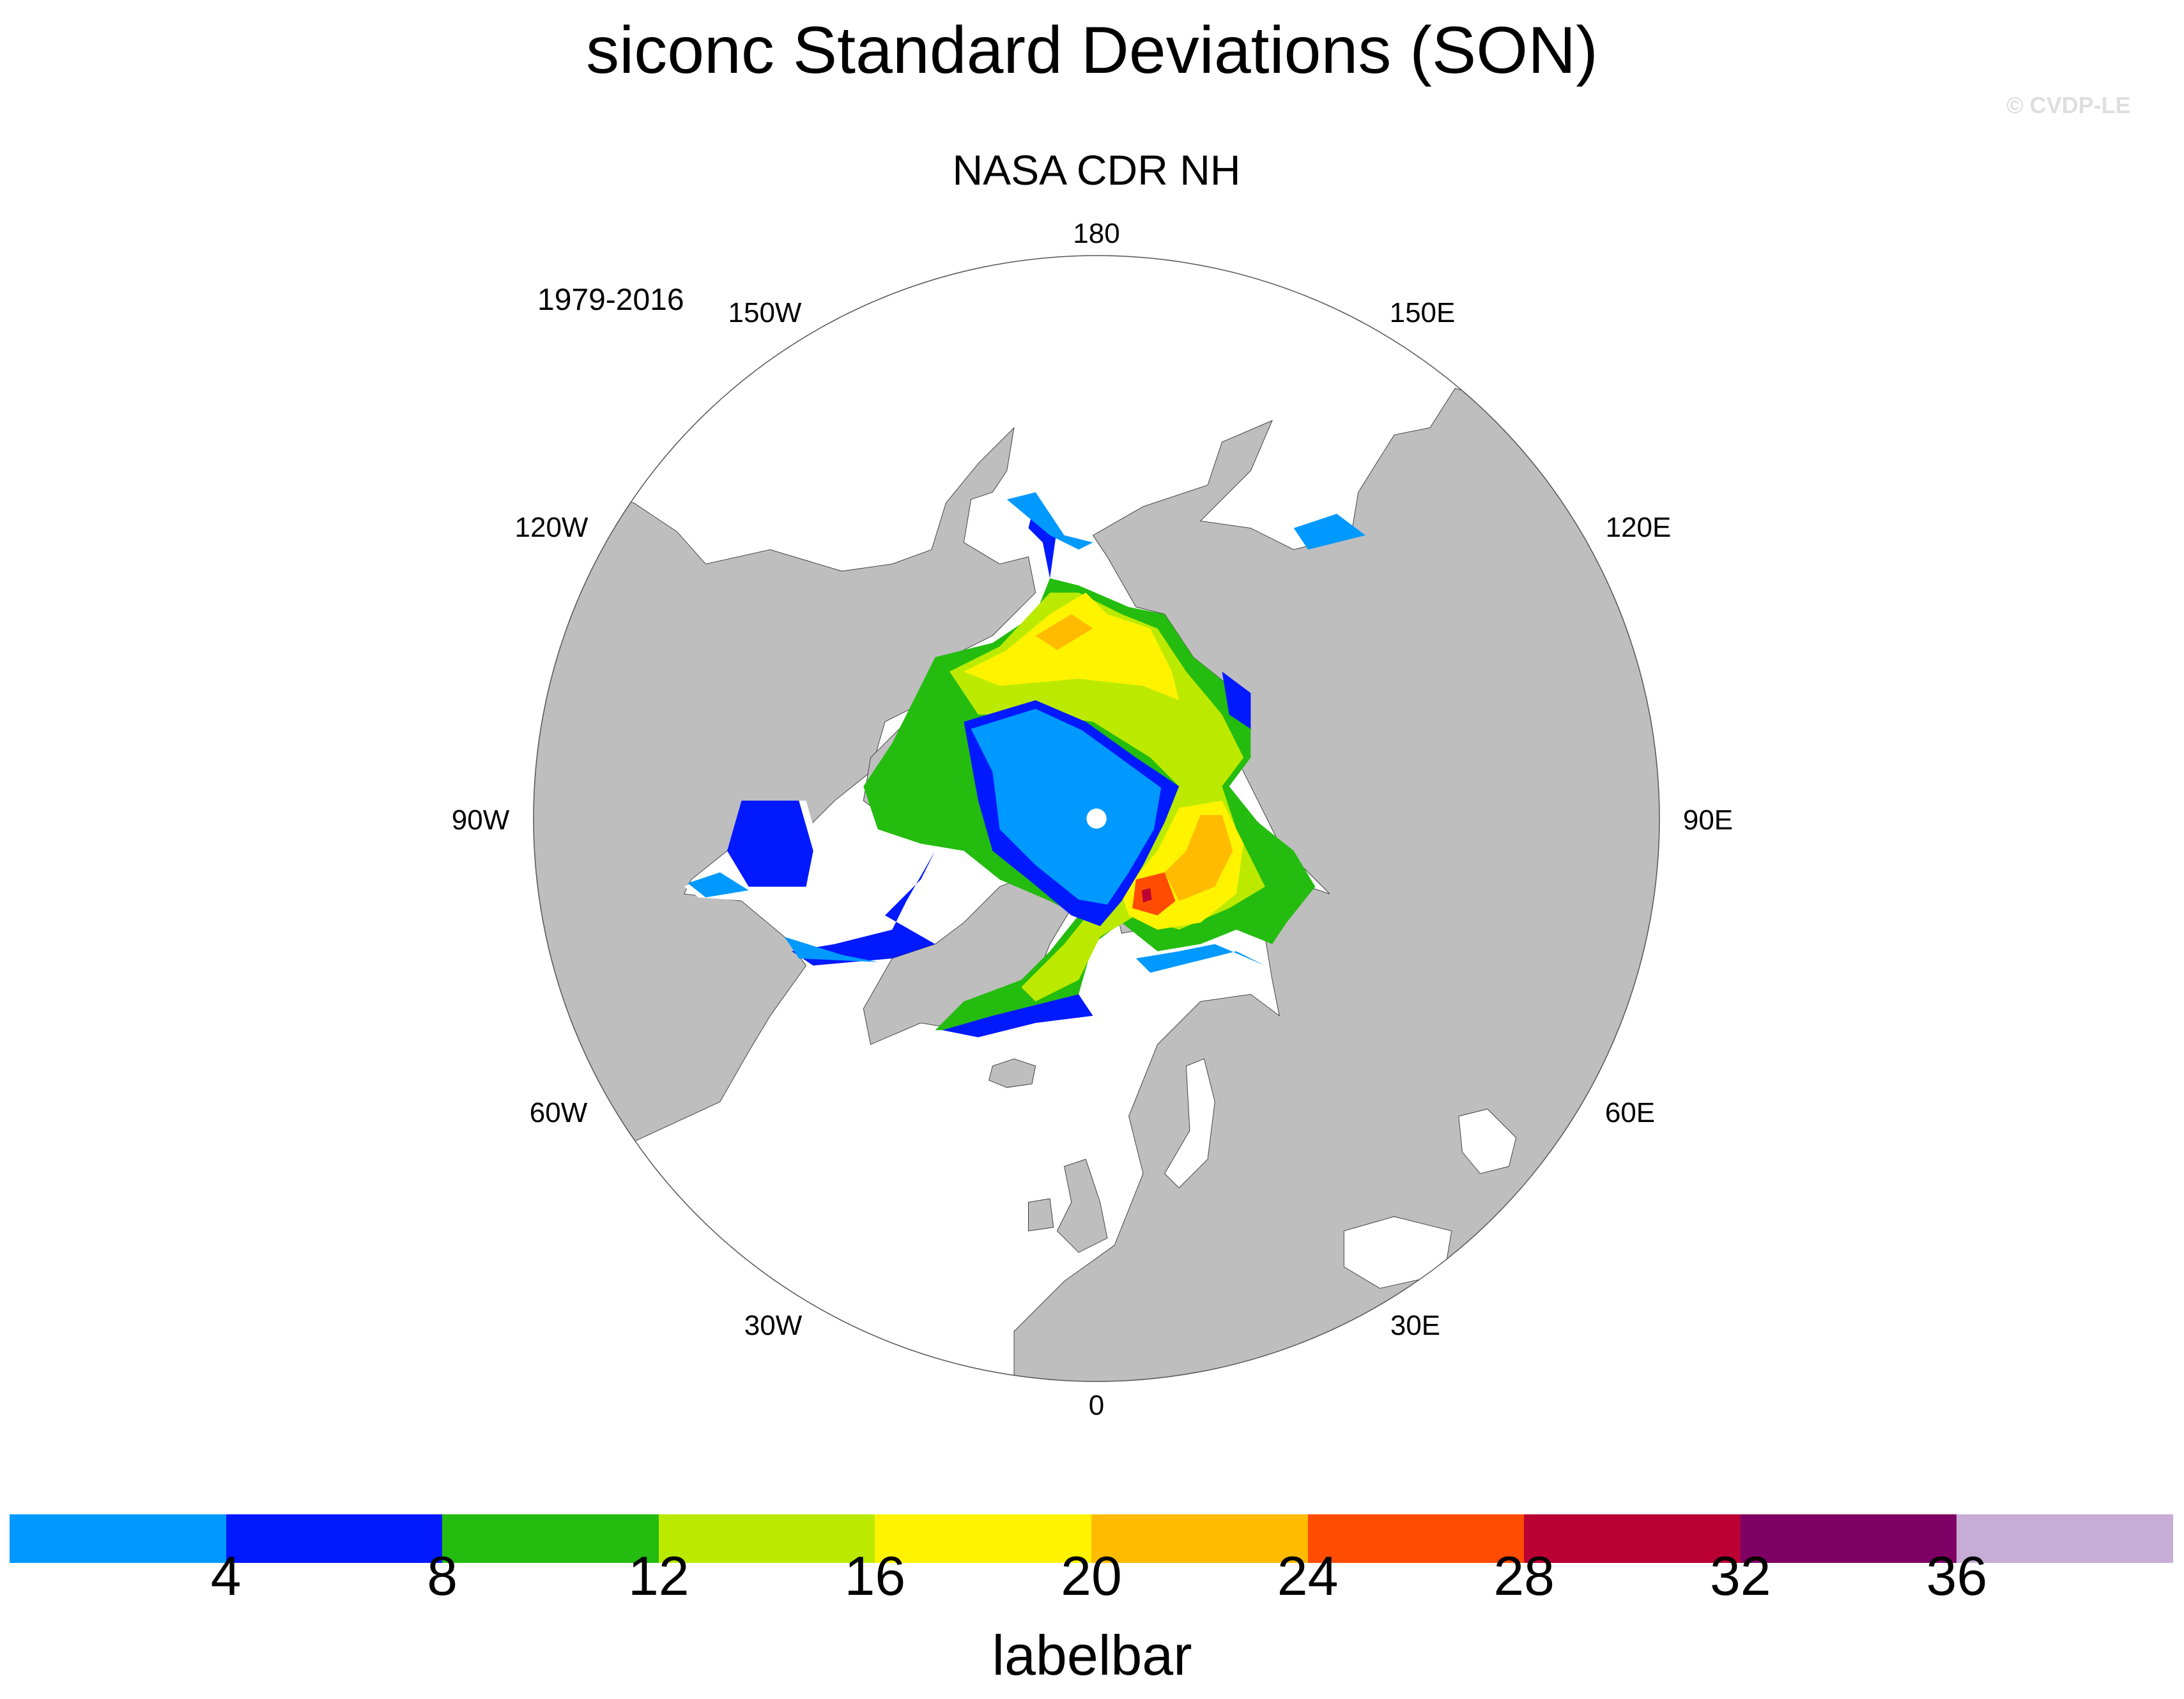 Image resolution: width=2184 pixels, height=1699 pixels. What do you see at coordinates (2068, 105) in the screenshot?
I see `credit-watermark: © CVDP-LE` at bounding box center [2068, 105].